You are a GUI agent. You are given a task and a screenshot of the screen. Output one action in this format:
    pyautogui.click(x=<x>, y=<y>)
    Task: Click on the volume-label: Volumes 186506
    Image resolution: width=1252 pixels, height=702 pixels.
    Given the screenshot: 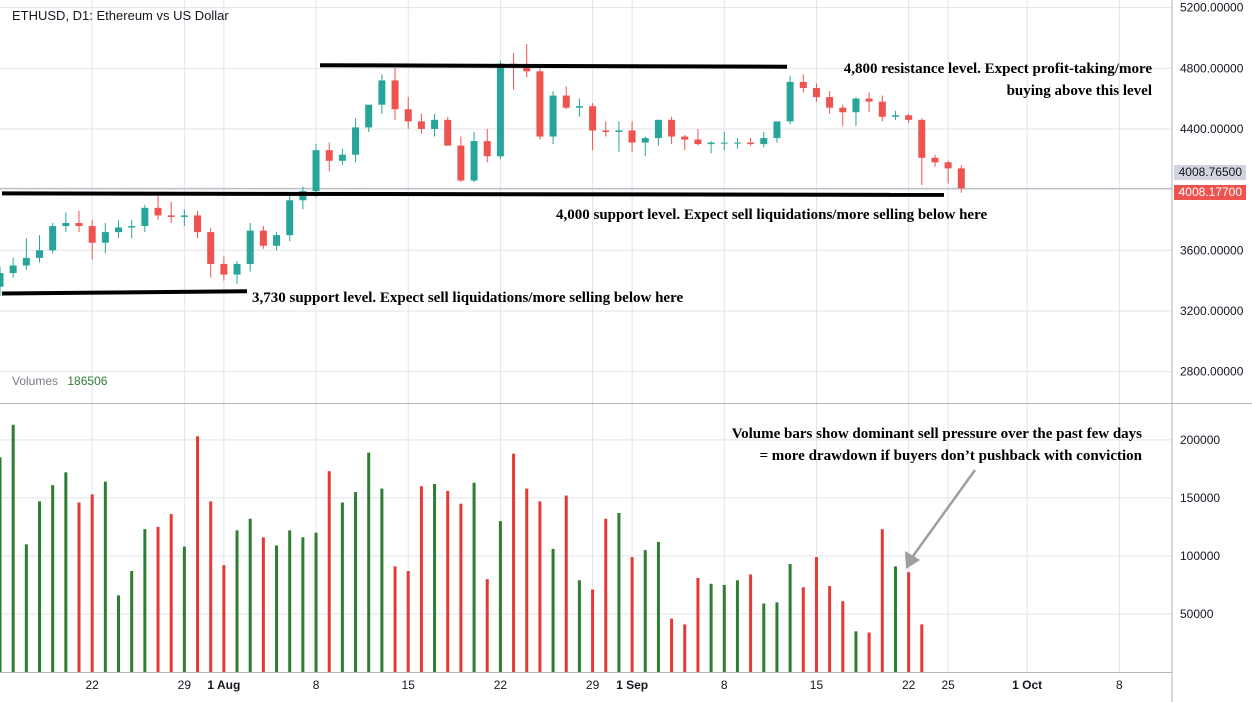 What is the action you would take?
    pyautogui.click(x=59, y=381)
    